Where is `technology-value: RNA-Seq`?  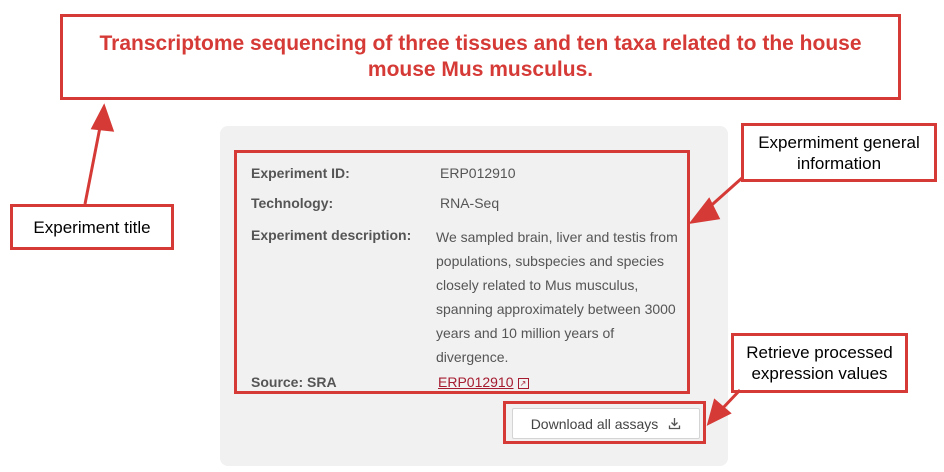
technology-value: RNA-Seq is located at coordinates (470, 203).